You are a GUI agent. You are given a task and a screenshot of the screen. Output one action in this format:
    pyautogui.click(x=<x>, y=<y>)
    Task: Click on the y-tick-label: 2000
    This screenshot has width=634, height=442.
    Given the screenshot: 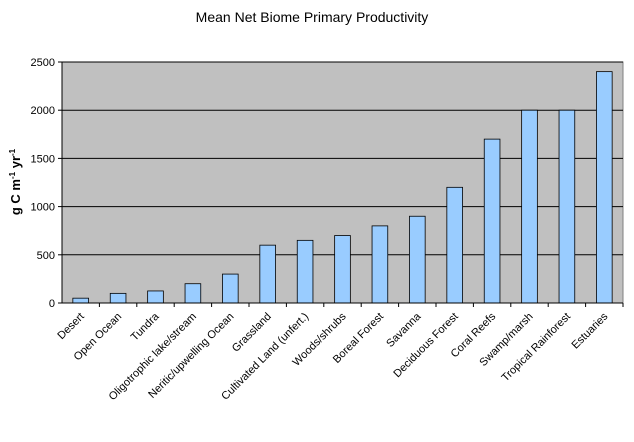 What is the action you would take?
    pyautogui.click(x=43, y=111)
    